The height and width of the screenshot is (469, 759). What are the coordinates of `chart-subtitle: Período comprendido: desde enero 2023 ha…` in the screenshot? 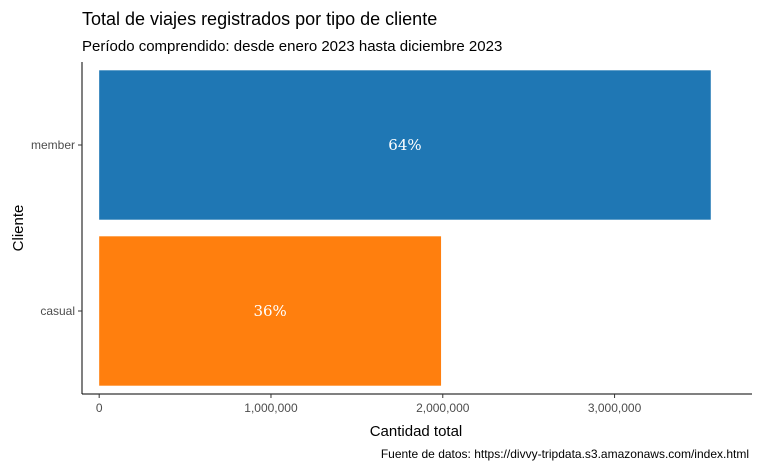 It's located at (292, 46).